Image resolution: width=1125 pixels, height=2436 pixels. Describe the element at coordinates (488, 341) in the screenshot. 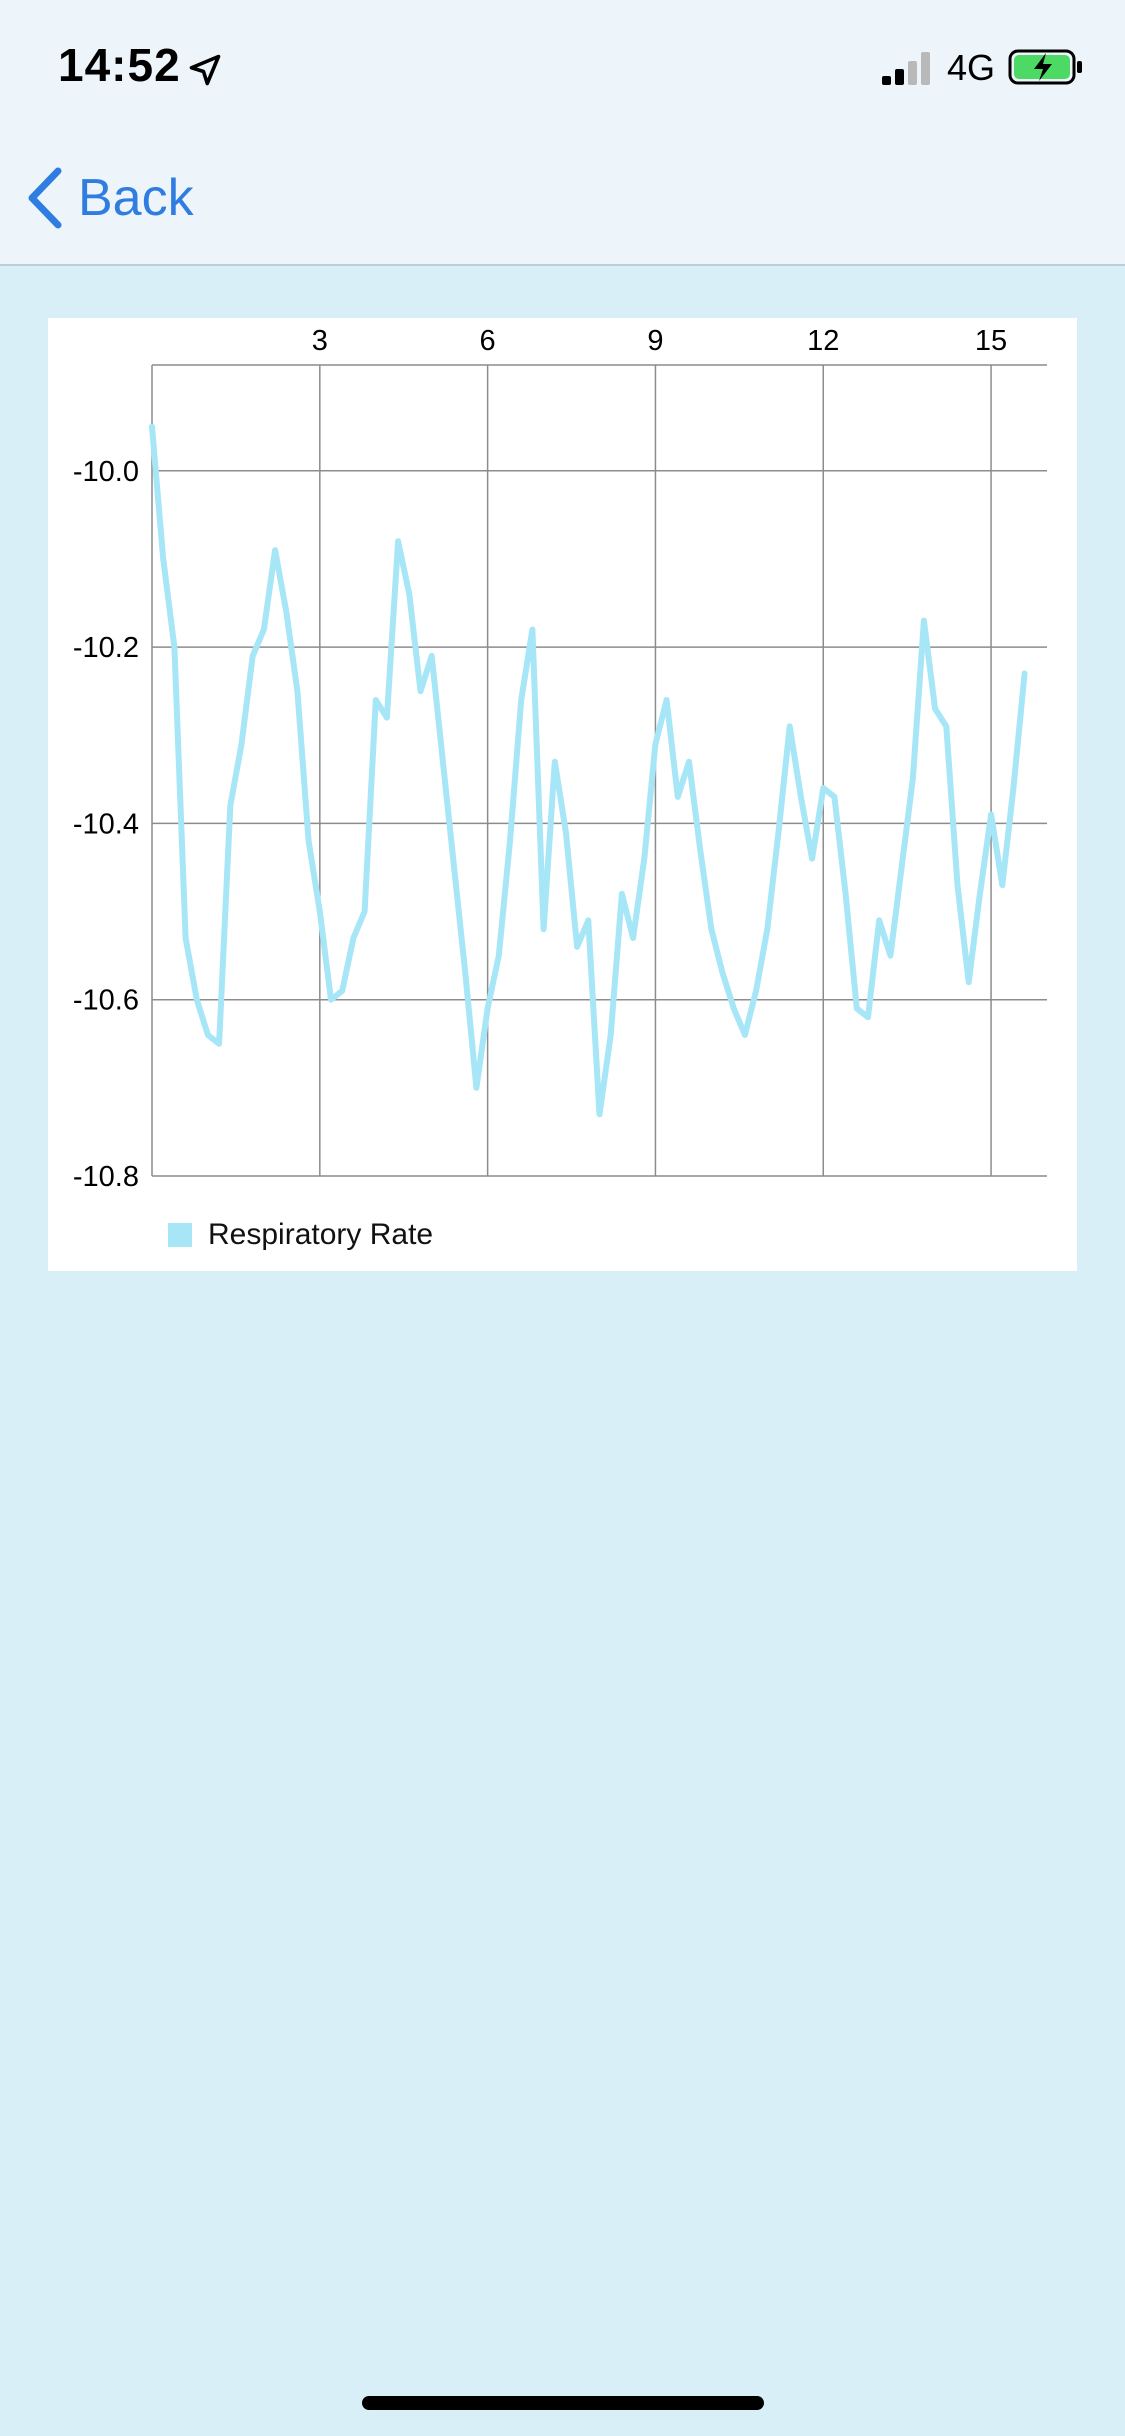

I see `x-tick-label: 6` at that location.